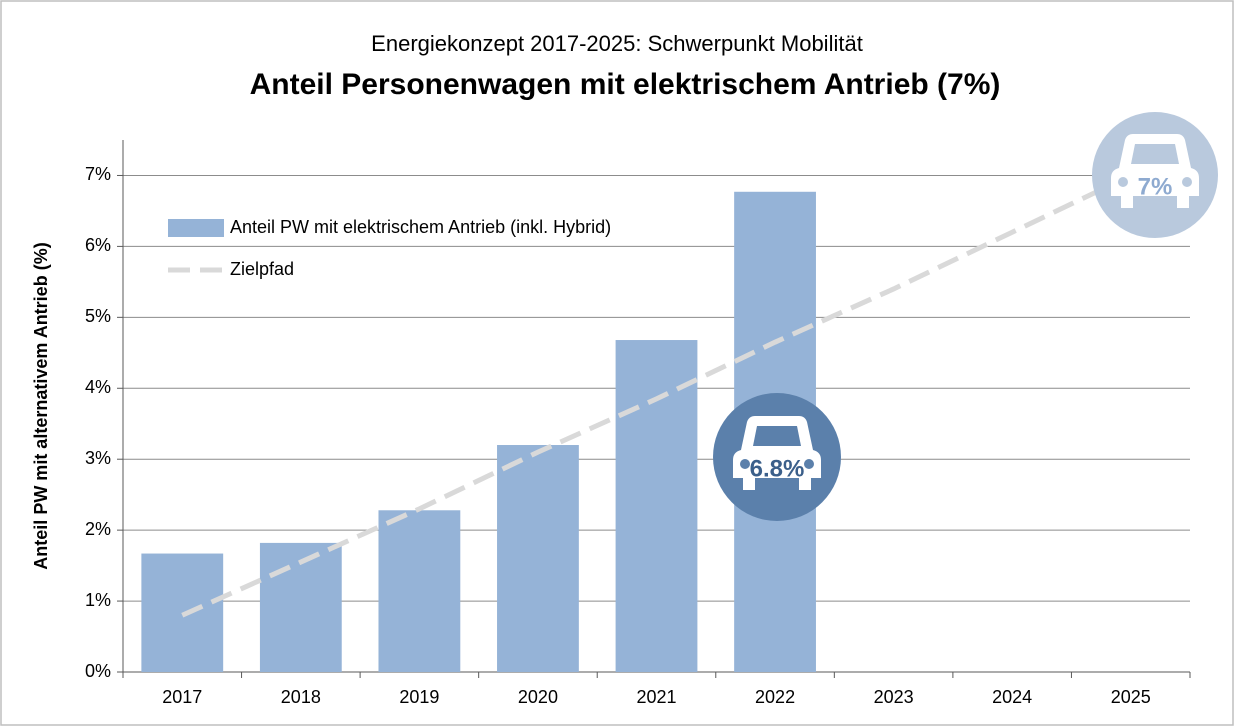 The height and width of the screenshot is (726, 1234). What do you see at coordinates (182, 697) in the screenshot?
I see `x-tick-label: 2017` at bounding box center [182, 697].